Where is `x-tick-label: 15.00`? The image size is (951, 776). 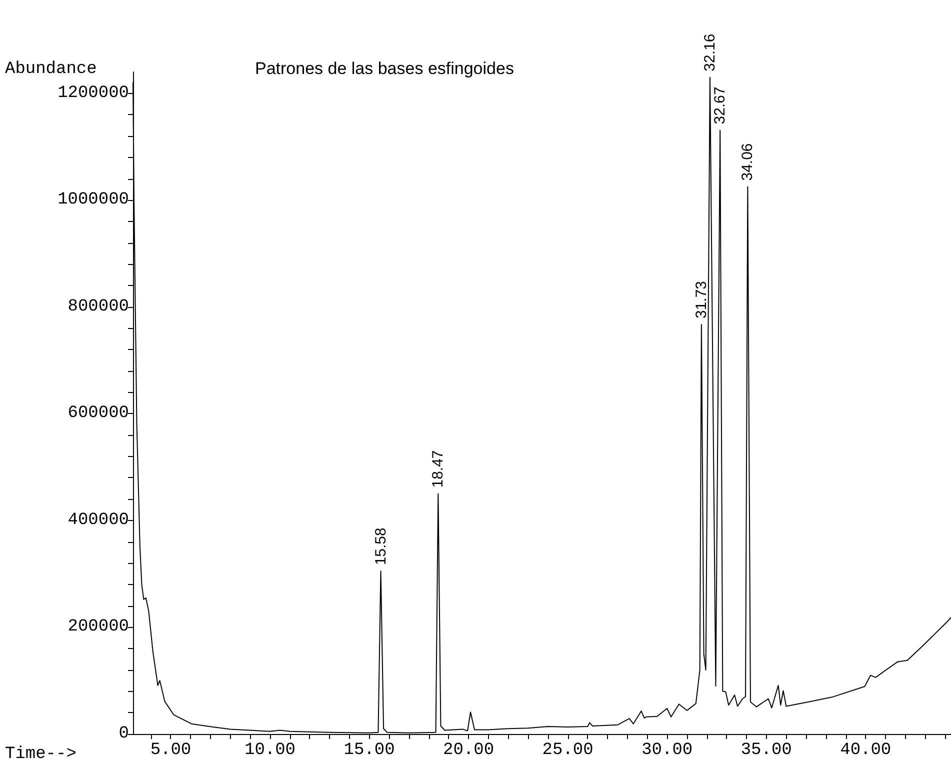
x-tick-label: 15.00 is located at coordinates (369, 750).